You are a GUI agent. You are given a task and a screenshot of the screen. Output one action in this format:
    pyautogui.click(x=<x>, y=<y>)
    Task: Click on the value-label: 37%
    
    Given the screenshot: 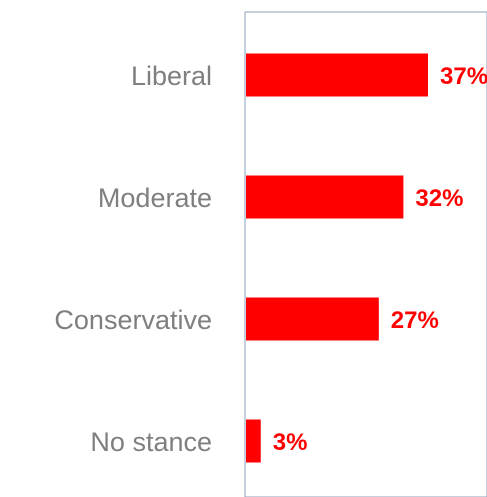 What is the action you would take?
    pyautogui.click(x=463, y=76)
    